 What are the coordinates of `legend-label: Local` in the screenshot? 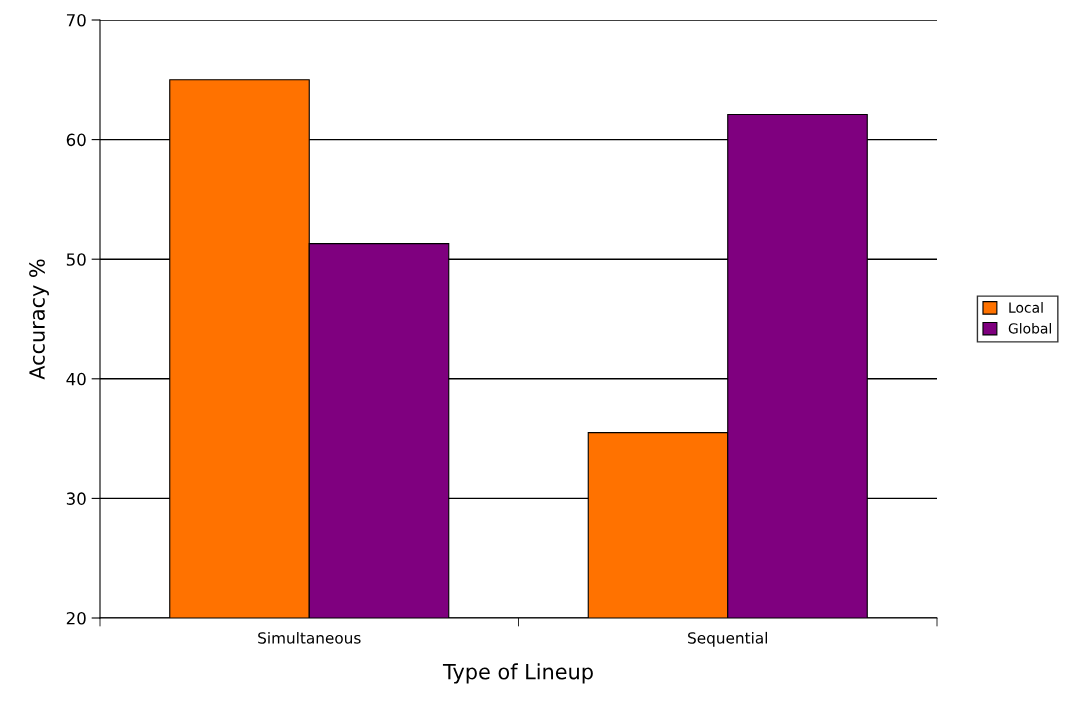 It's located at (1026, 307).